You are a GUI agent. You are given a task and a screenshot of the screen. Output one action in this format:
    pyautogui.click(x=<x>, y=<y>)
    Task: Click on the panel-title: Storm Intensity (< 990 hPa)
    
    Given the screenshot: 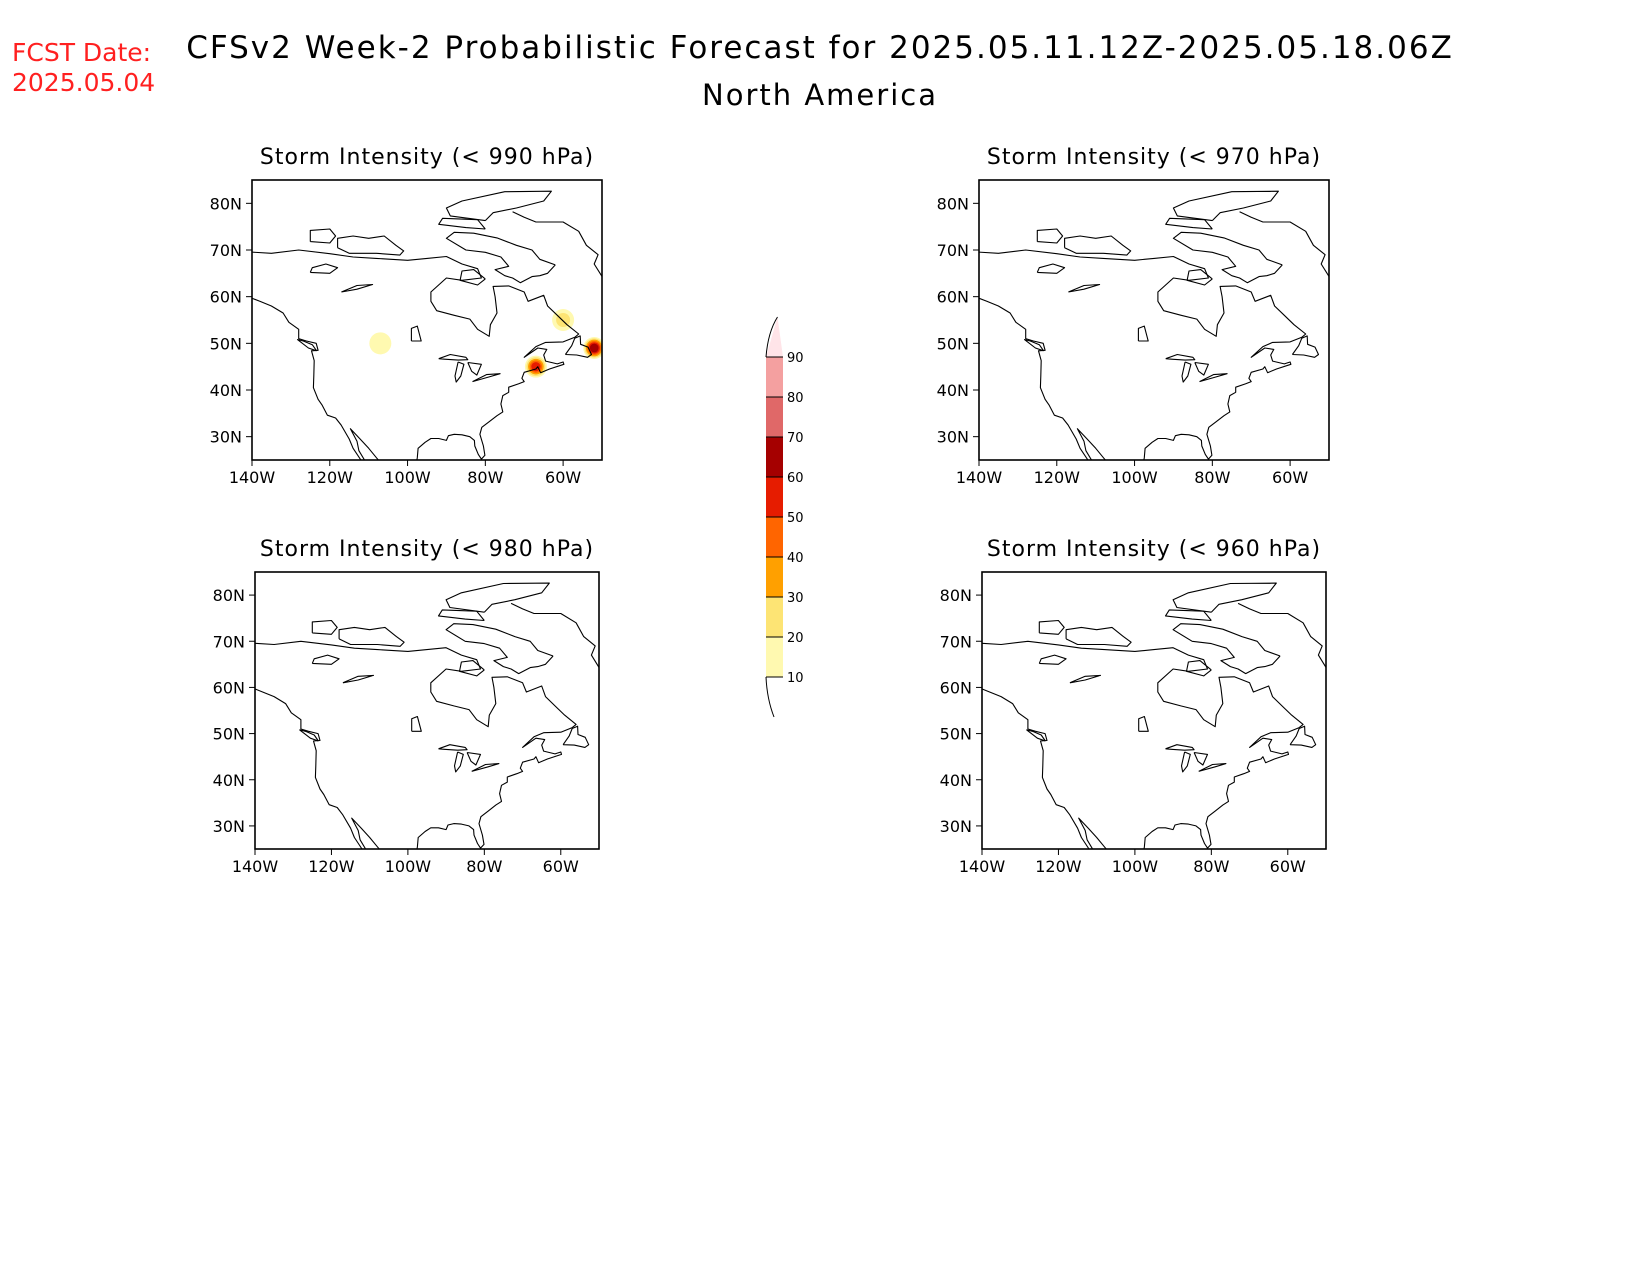 What is the action you would take?
    pyautogui.click(x=427, y=157)
    